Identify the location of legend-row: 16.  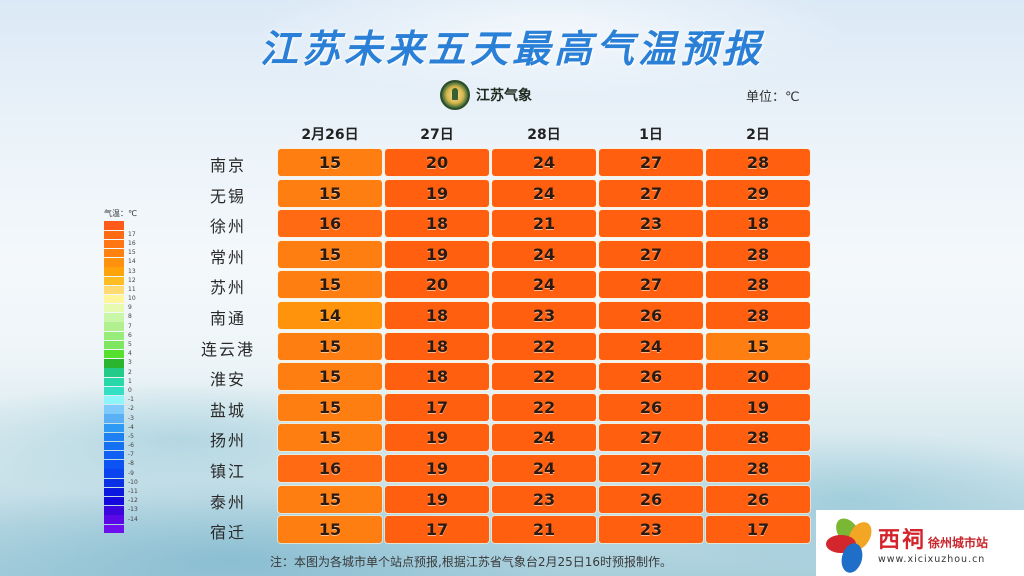
(121, 244).